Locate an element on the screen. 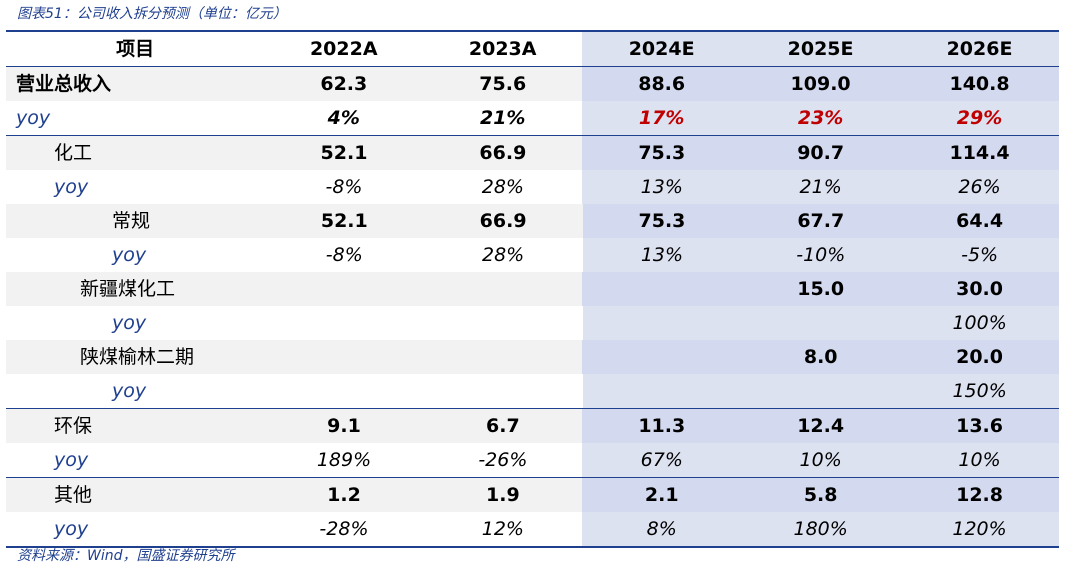 This screenshot has height=570, width=1065. value-cell: 8.0 is located at coordinates (821, 357).